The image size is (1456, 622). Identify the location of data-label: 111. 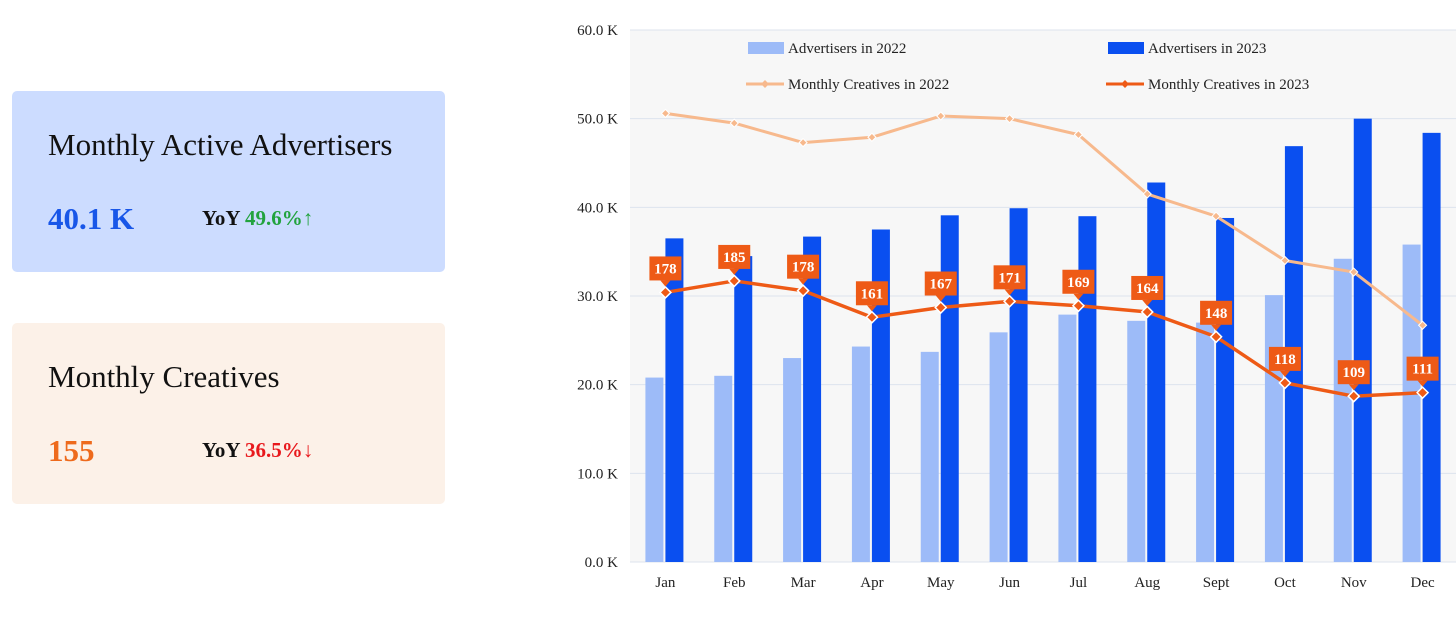
(1422, 370).